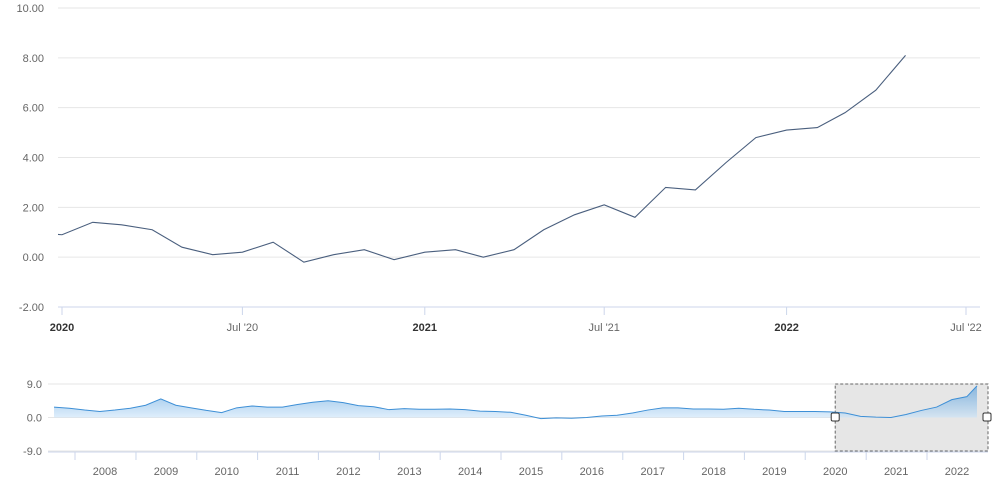 Image resolution: width=997 pixels, height=487 pixels. Describe the element at coordinates (653, 472) in the screenshot. I see `navigator-x-tick-label: 2017` at that location.